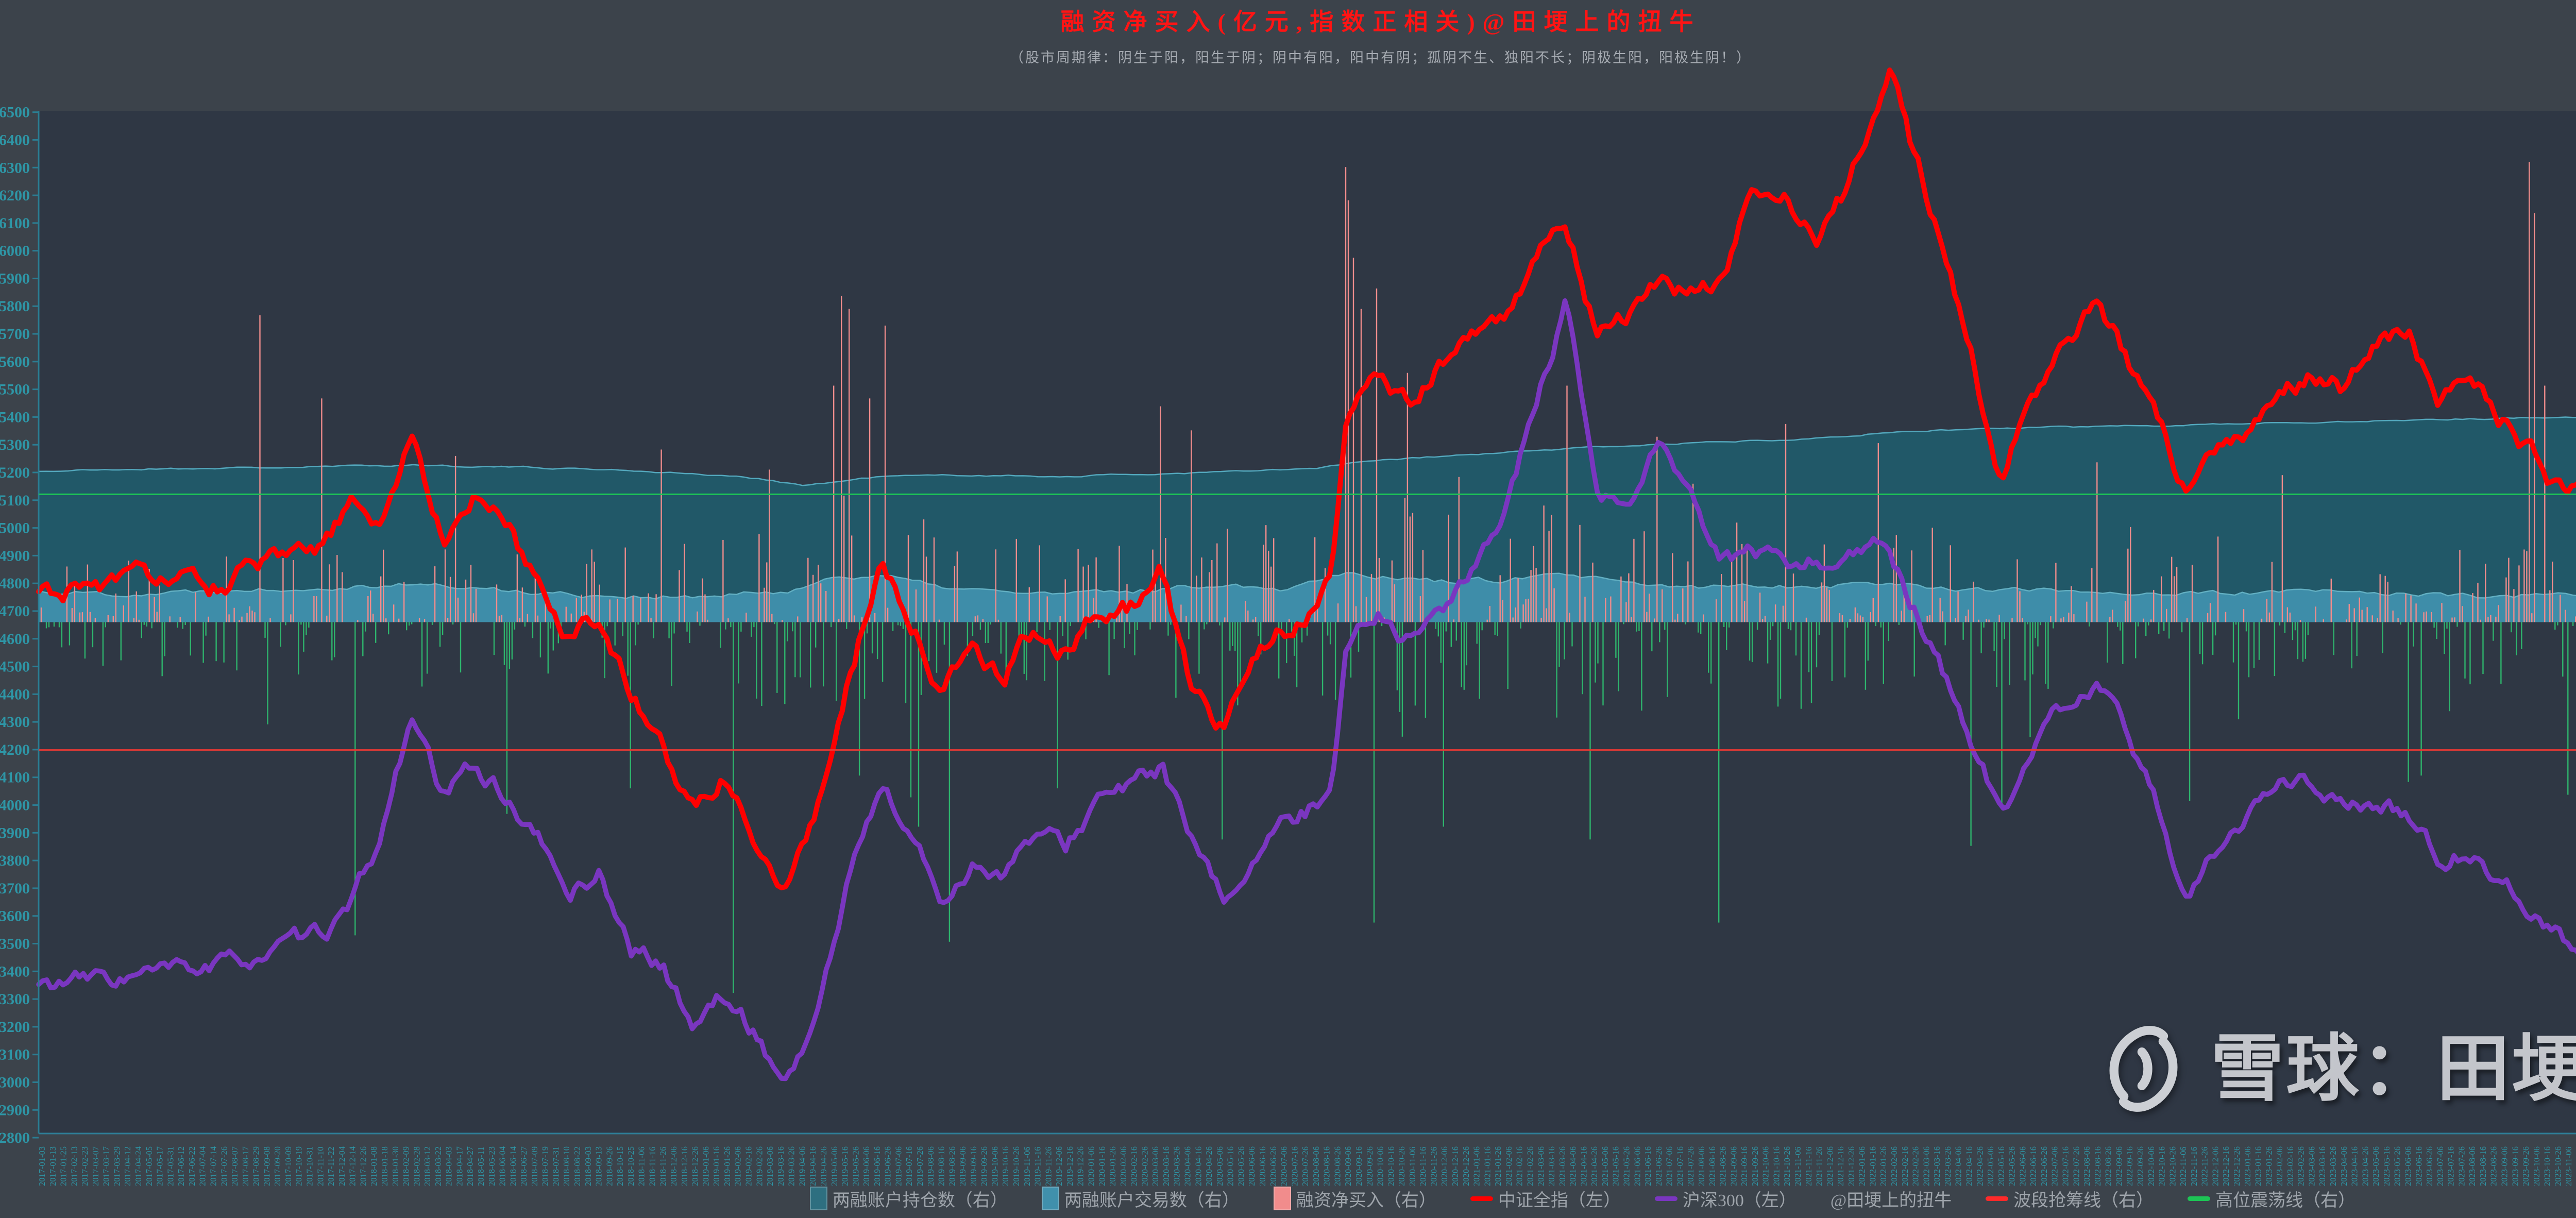  Describe the element at coordinates (1487, 1166) in the screenshot. I see `x-axis-label: 2021-01-16` at that location.